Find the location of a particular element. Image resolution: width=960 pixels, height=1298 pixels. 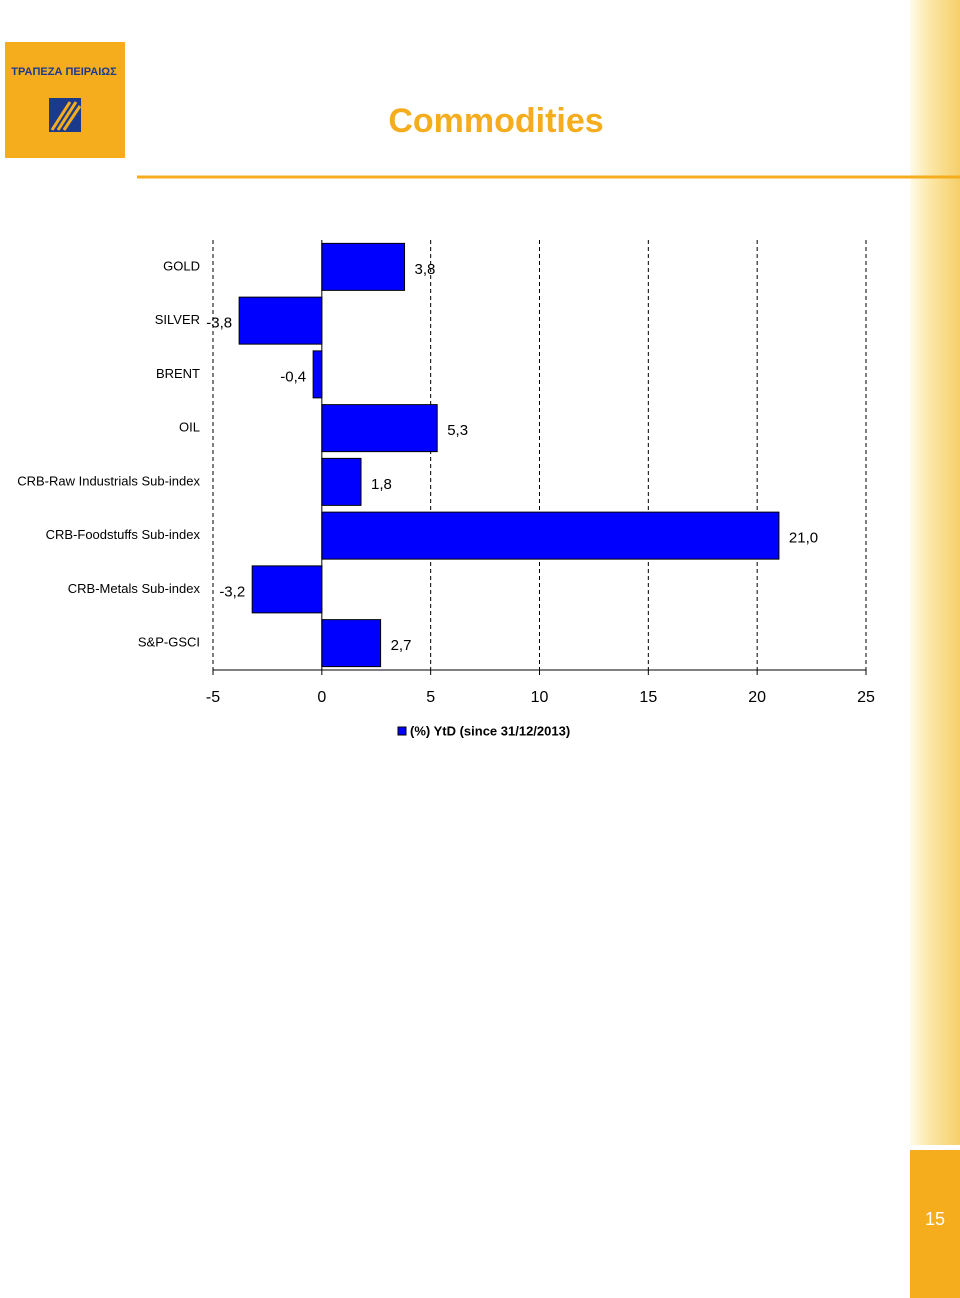

value-label: 1,8 is located at coordinates (381, 484).